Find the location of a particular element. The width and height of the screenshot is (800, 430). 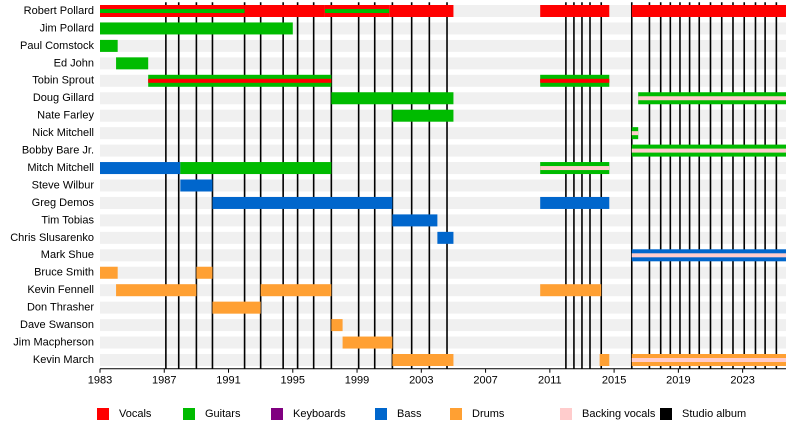

legend-label: Drums is located at coordinates (488, 414).